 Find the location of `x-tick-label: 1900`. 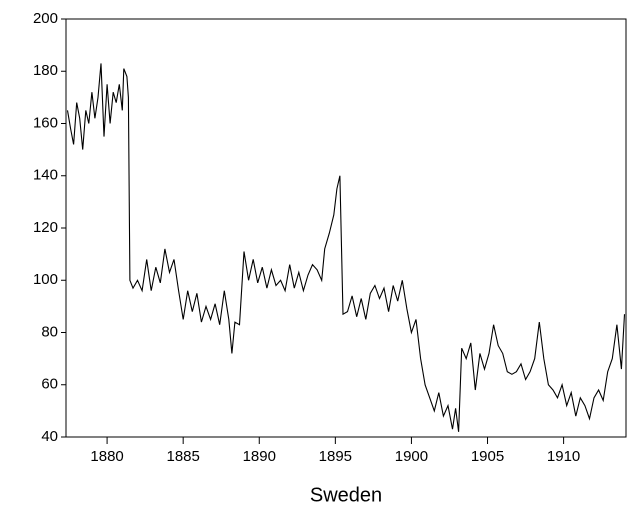

x-tick-label: 1900 is located at coordinates (411, 456).